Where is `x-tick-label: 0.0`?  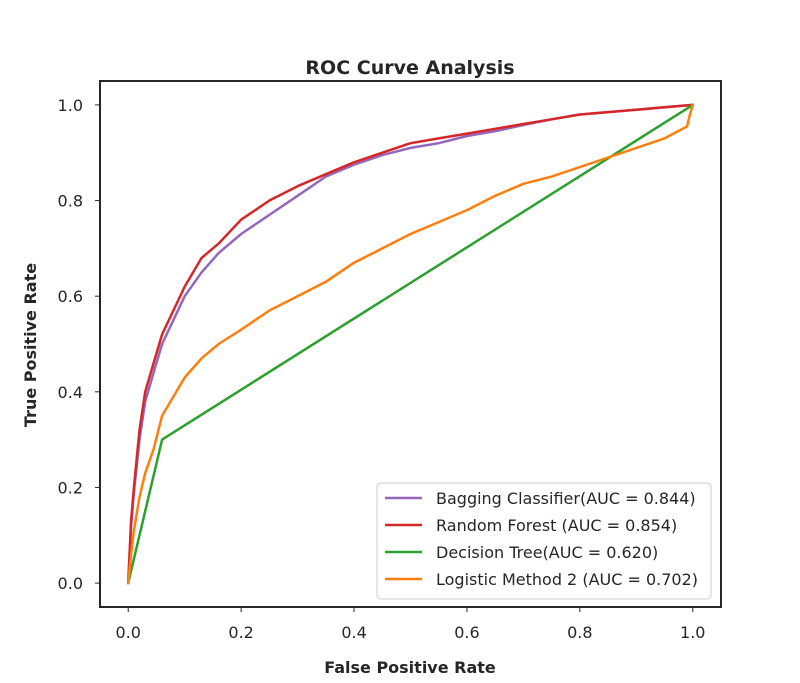
x-tick-label: 0.0 is located at coordinates (128, 632).